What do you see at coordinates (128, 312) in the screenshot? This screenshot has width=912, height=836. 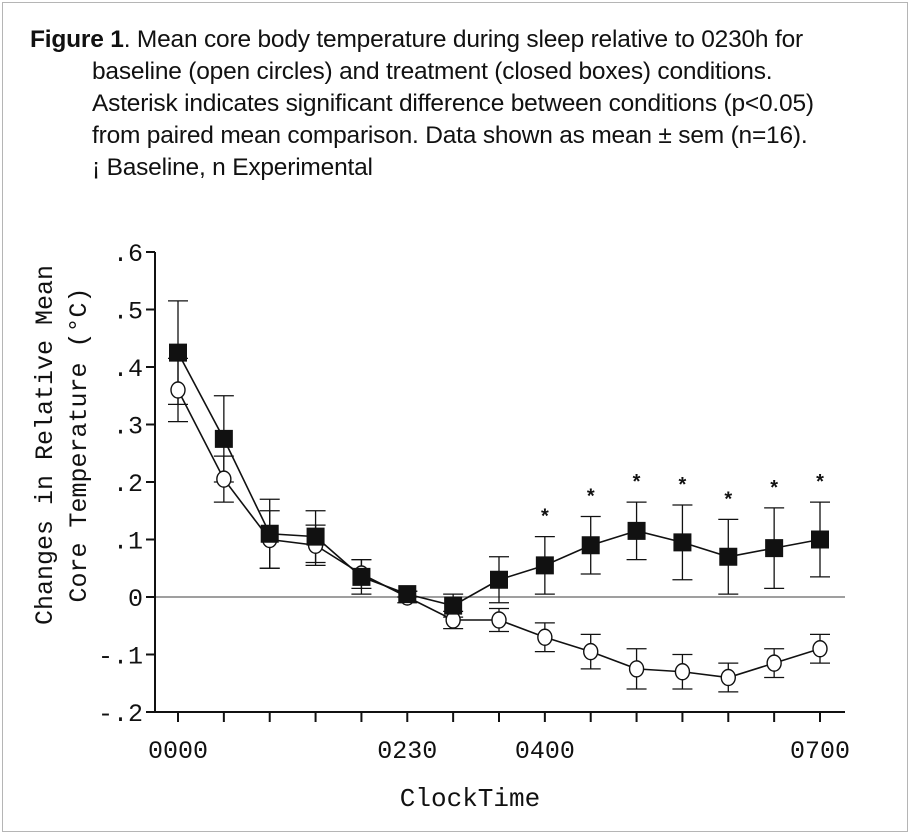 I see `y-tick-label: .5` at bounding box center [128, 312].